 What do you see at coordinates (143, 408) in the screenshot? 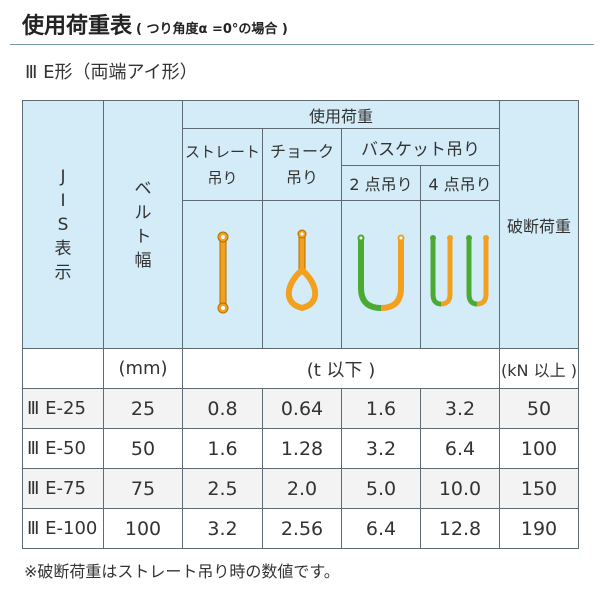
I see `cell-width: 25` at bounding box center [143, 408].